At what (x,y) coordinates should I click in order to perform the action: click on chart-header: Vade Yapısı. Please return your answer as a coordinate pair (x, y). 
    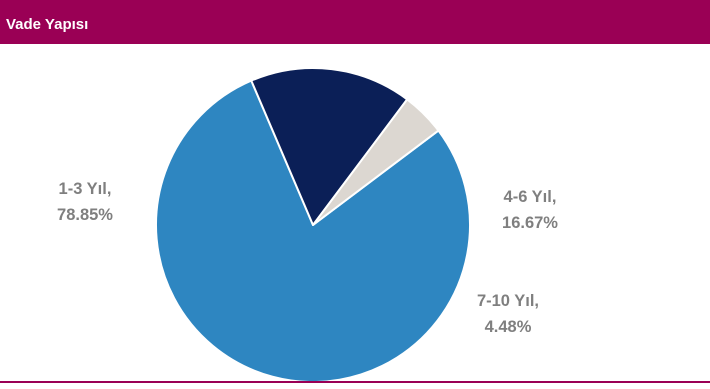
    Looking at the image, I should click on (355, 22).